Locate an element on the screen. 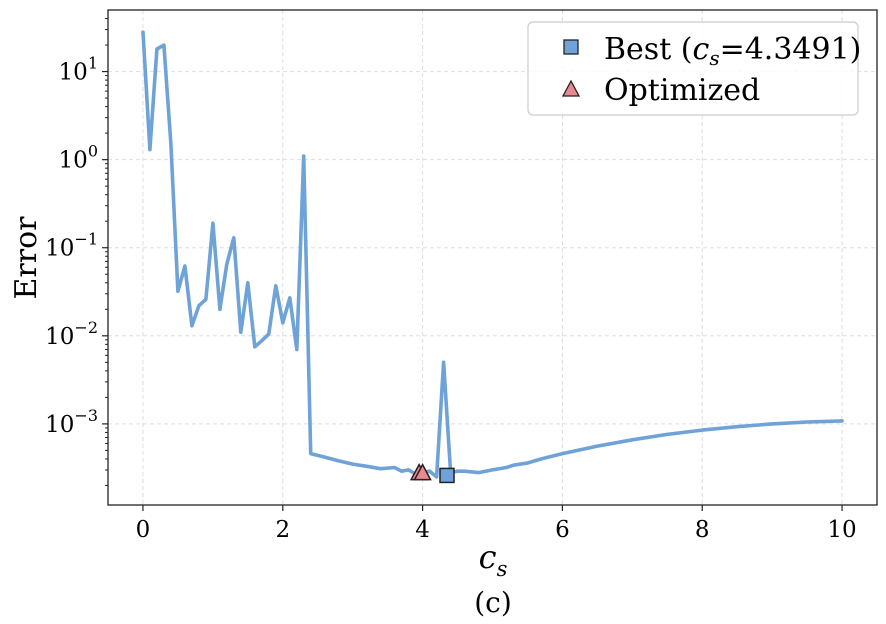 The image size is (886, 624). legend-box is located at coordinates (693, 68).